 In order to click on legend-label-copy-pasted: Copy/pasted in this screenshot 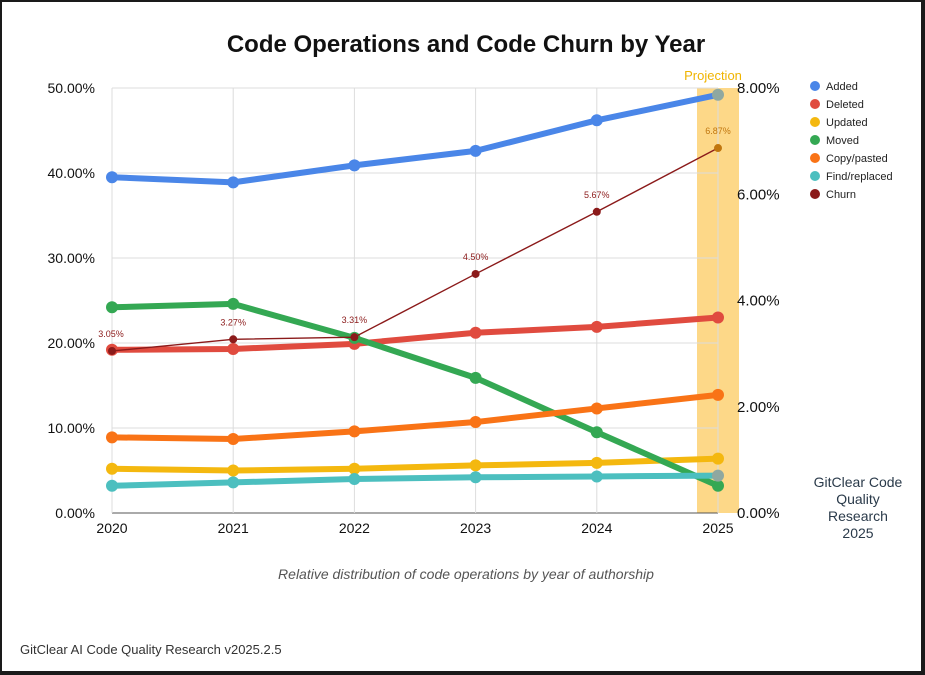, I will do `click(857, 159)`.